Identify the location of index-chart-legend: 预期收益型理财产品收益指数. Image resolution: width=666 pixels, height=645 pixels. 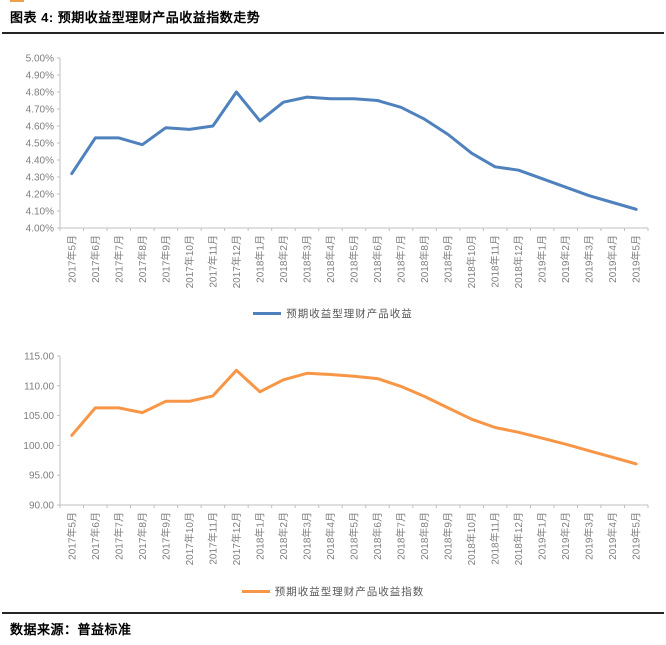
(333, 591).